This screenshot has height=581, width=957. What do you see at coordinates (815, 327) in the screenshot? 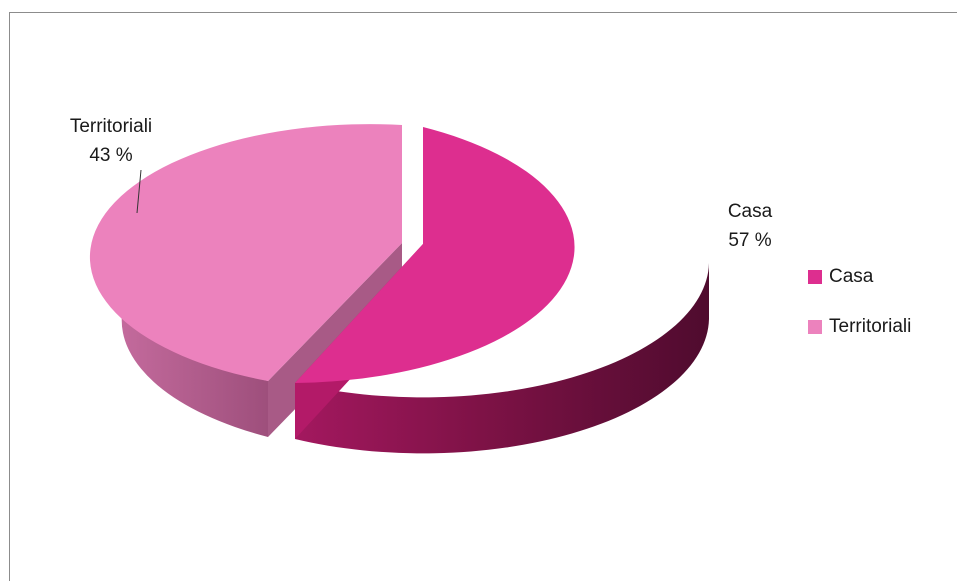
I see `legend-swatch-territoriali` at bounding box center [815, 327].